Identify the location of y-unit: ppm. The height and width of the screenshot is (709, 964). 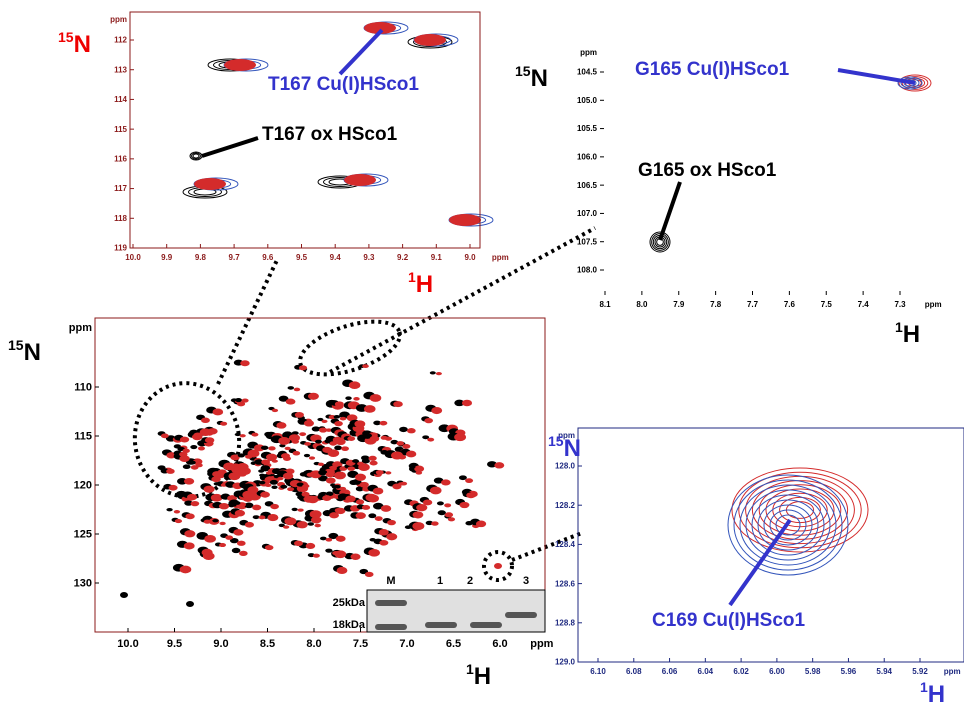
(588, 52).